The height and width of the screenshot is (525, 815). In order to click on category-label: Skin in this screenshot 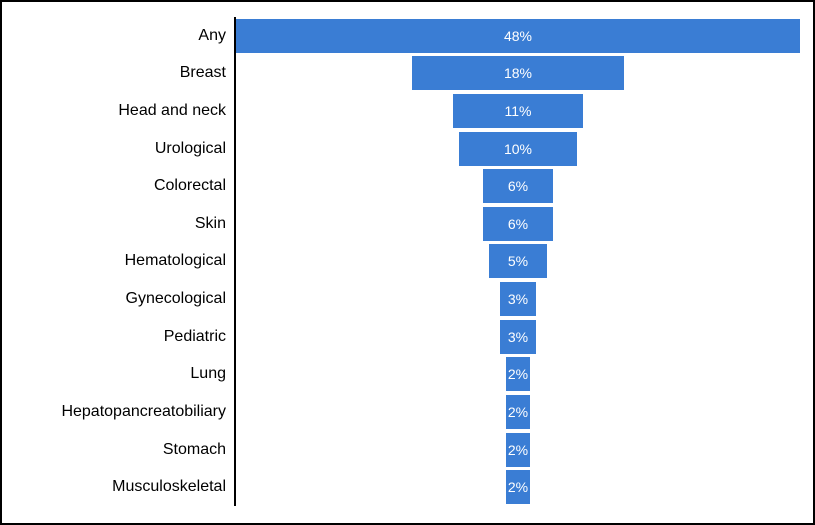, I will do `click(210, 223)`.